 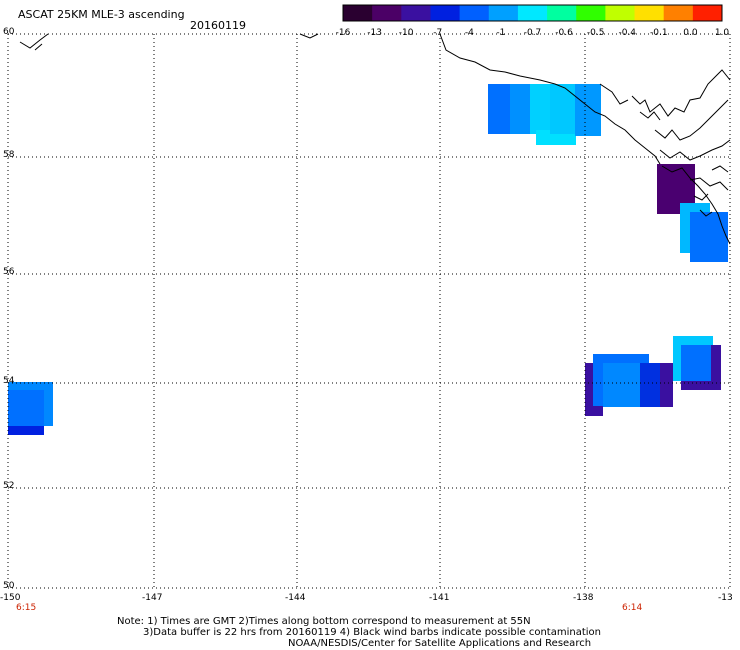 I want to click on lat-label-56: 56, so click(x=9, y=272).